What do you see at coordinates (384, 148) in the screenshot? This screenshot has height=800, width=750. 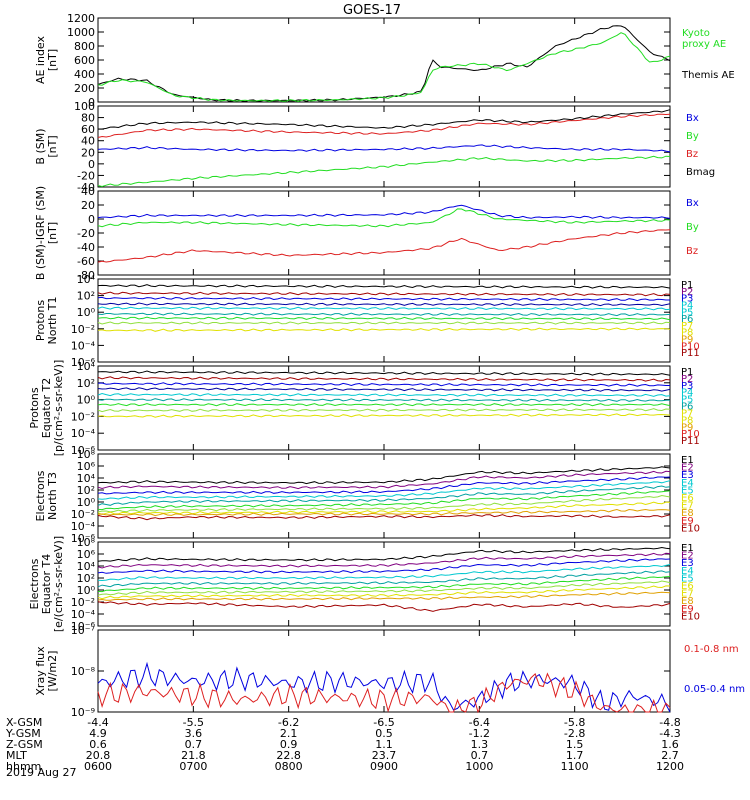 I see `series-line-bx` at bounding box center [384, 148].